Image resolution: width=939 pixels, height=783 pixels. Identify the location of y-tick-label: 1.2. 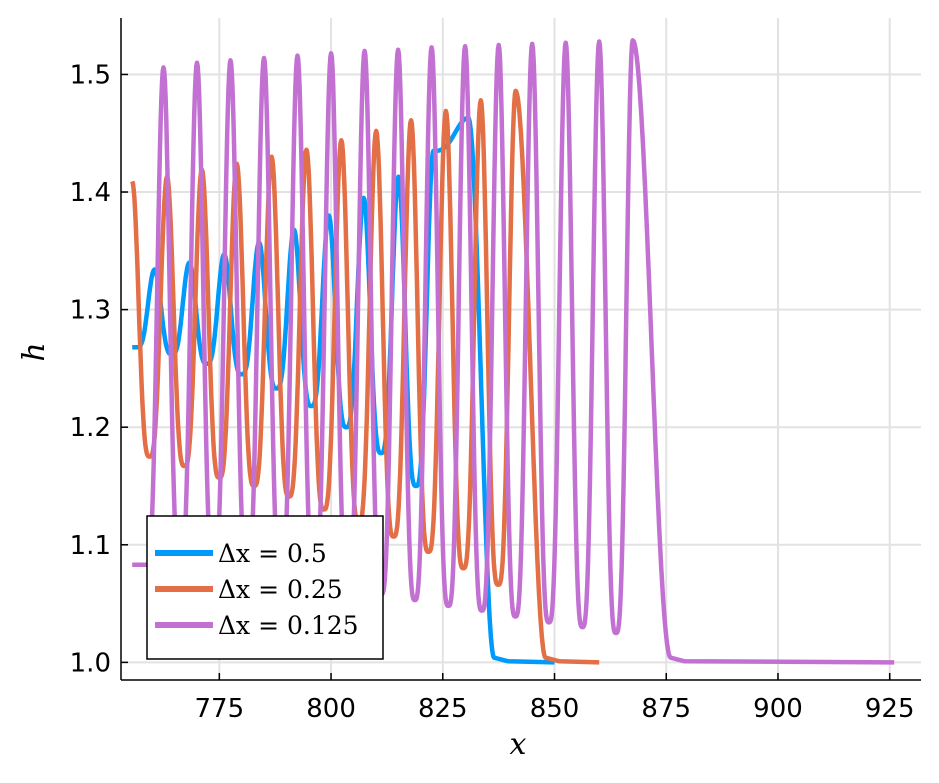
(90, 428).